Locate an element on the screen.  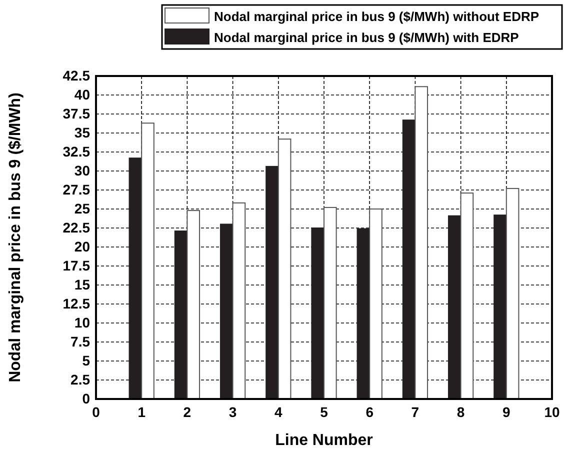
y-tick-label: 5 is located at coordinates (86, 360).